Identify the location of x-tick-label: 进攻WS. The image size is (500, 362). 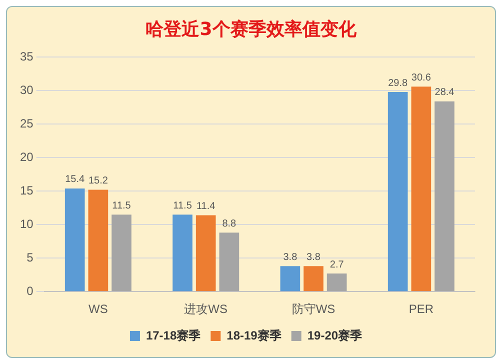
(206, 309).